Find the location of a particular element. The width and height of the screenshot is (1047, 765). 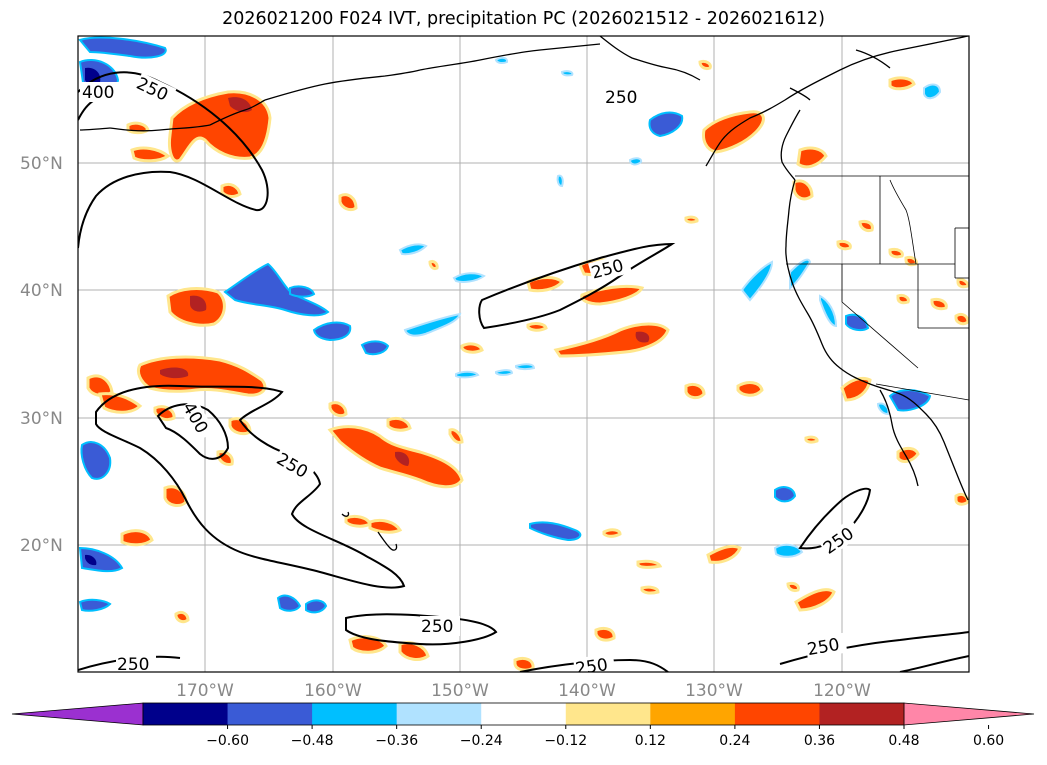

latitude-labels: 50°N 40°N 30°N 20°N is located at coordinates (41, 355).